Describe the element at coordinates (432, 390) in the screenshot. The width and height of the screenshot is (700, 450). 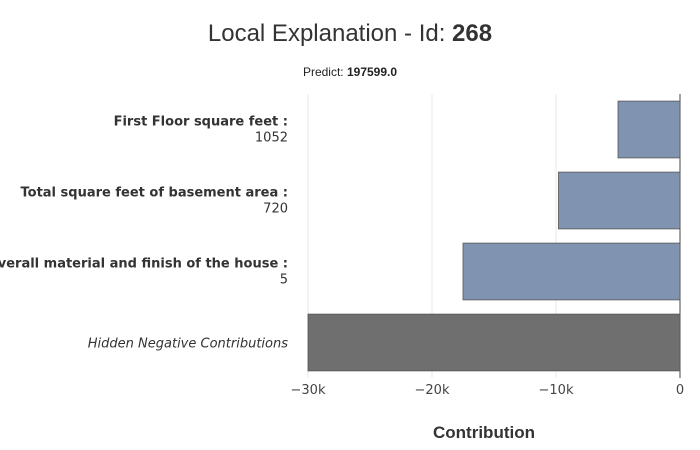
I see `x-tick-label-2: −20k` at that location.